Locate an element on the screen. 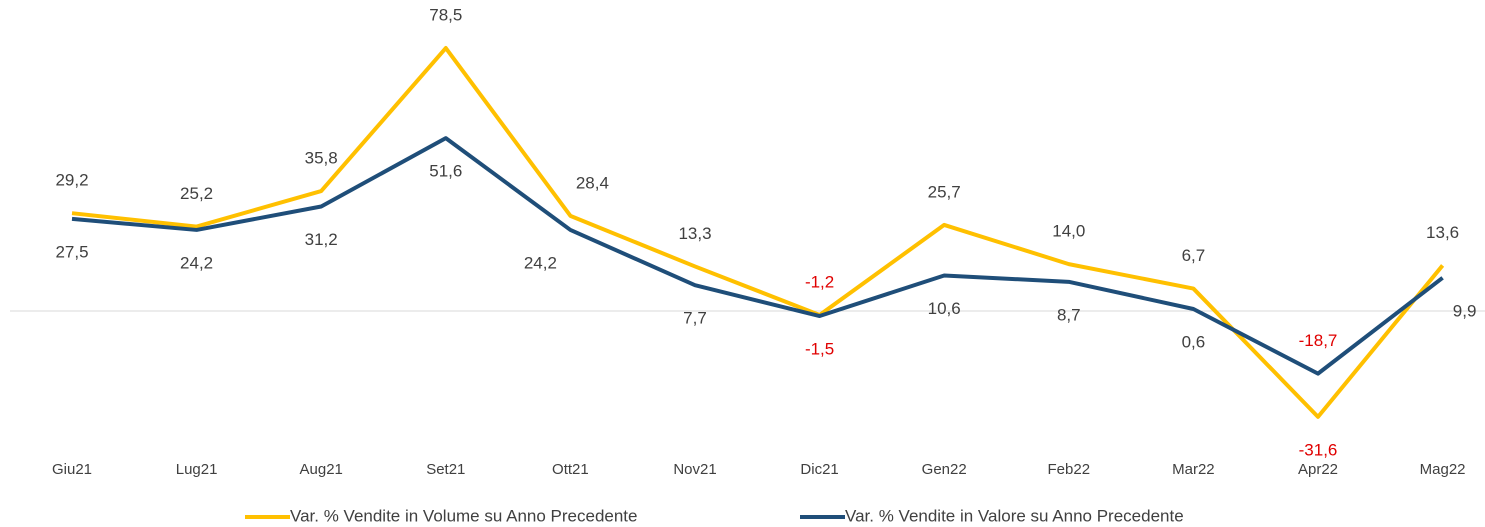 The image size is (1485, 527). data-label: 25,2 is located at coordinates (196, 193).